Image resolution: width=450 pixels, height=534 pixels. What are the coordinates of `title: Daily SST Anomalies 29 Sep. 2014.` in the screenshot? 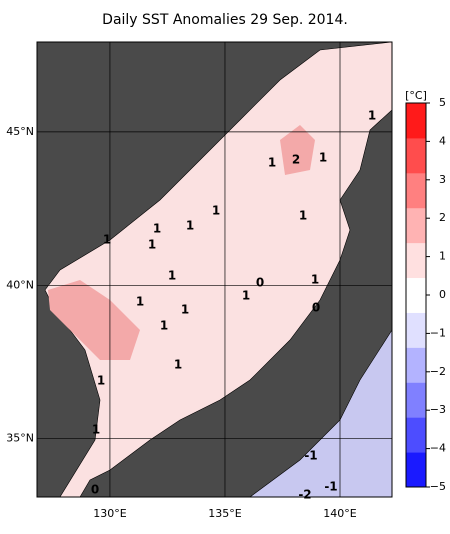 It's located at (225, 20).